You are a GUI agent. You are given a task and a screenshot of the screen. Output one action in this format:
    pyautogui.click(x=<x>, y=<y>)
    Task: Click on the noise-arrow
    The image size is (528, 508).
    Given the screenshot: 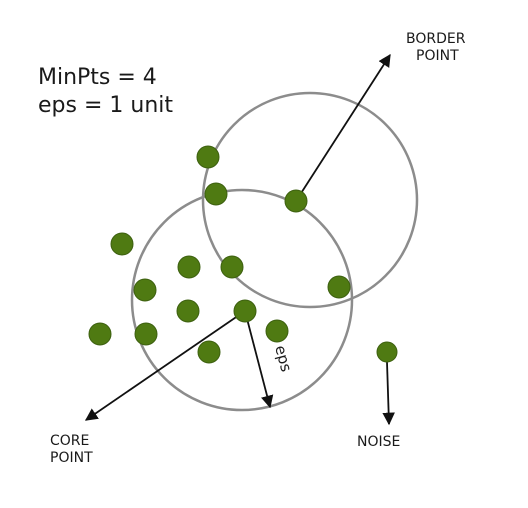 What is the action you would take?
    pyautogui.click(x=388, y=393)
    